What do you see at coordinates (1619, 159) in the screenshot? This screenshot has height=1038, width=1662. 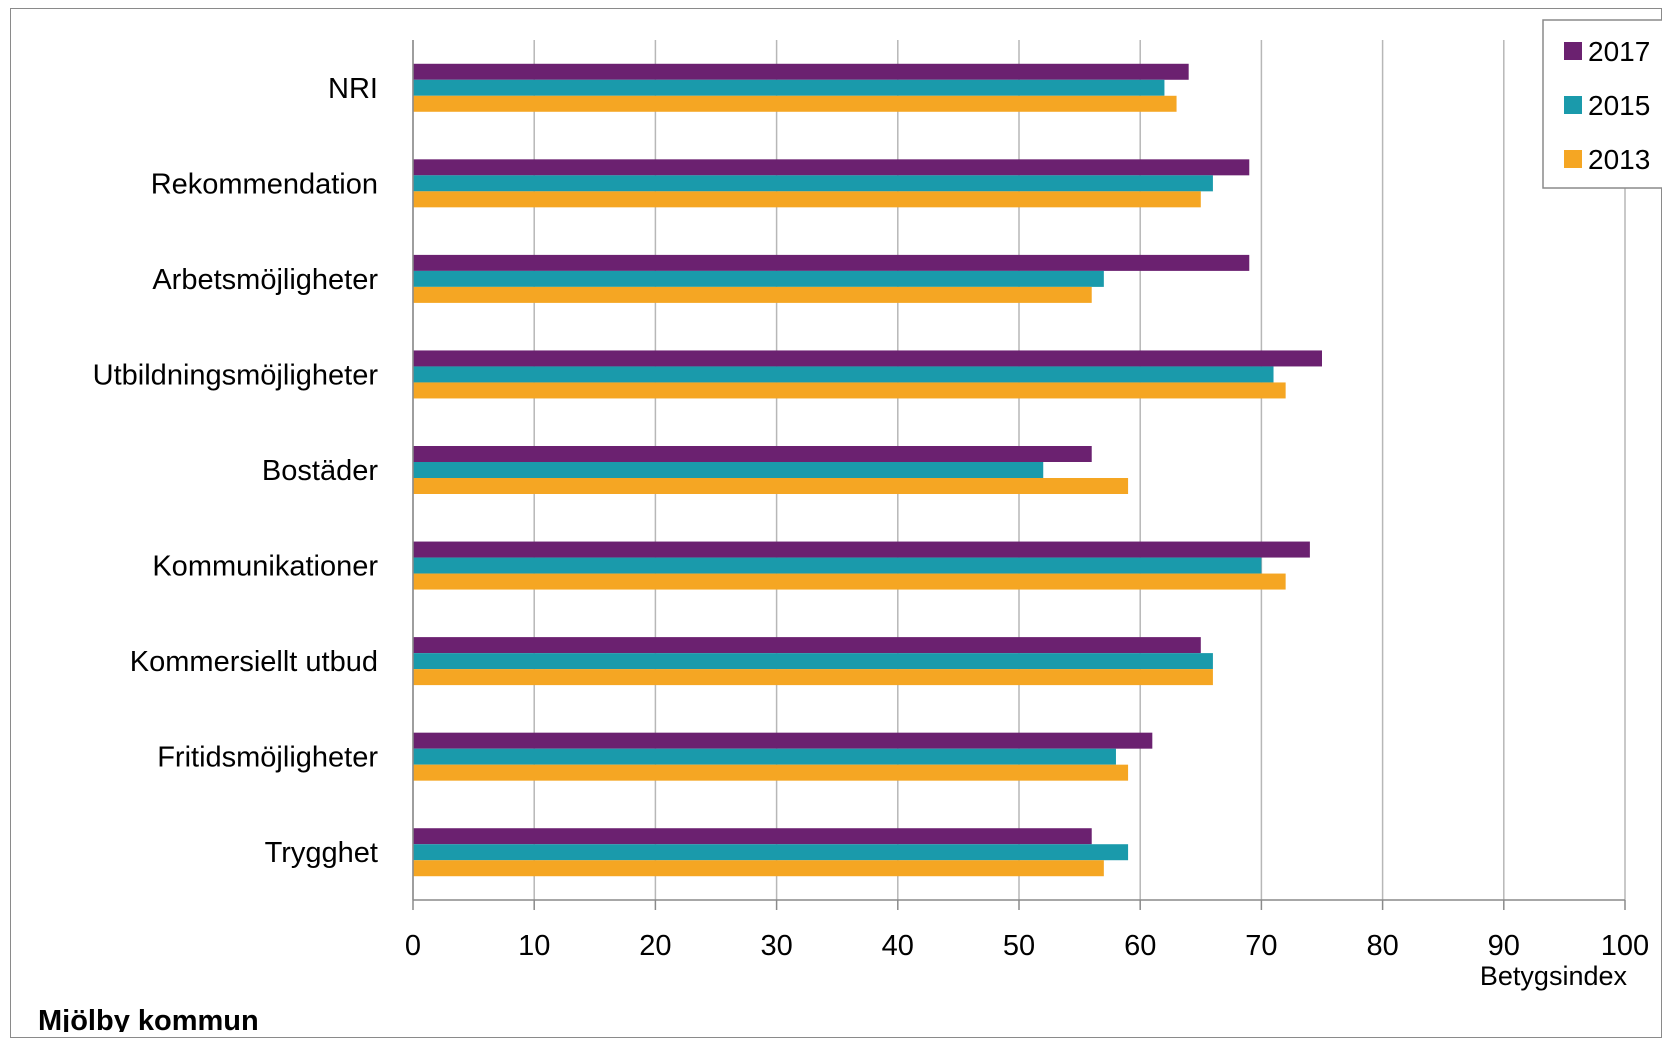 I see `legend-label: 2013` at bounding box center [1619, 159].